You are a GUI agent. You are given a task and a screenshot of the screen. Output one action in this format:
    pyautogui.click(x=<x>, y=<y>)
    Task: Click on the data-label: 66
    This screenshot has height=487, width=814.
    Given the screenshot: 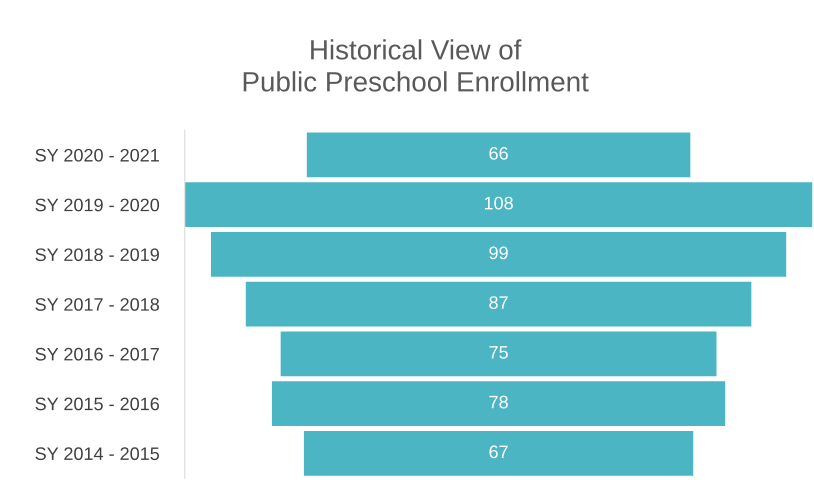 What is the action you would take?
    pyautogui.click(x=498, y=153)
    